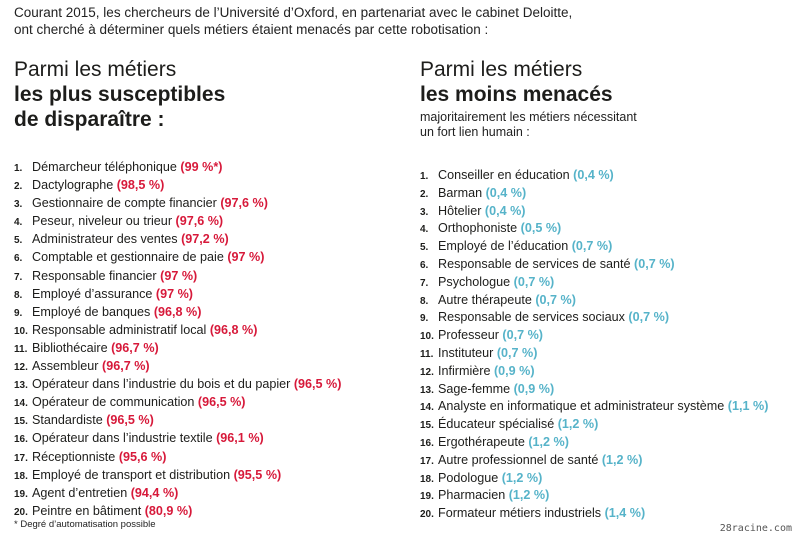 The width and height of the screenshot is (800, 540). I want to click on list-item: 16. Ergothérapeute (1,2 %), so click(594, 442).